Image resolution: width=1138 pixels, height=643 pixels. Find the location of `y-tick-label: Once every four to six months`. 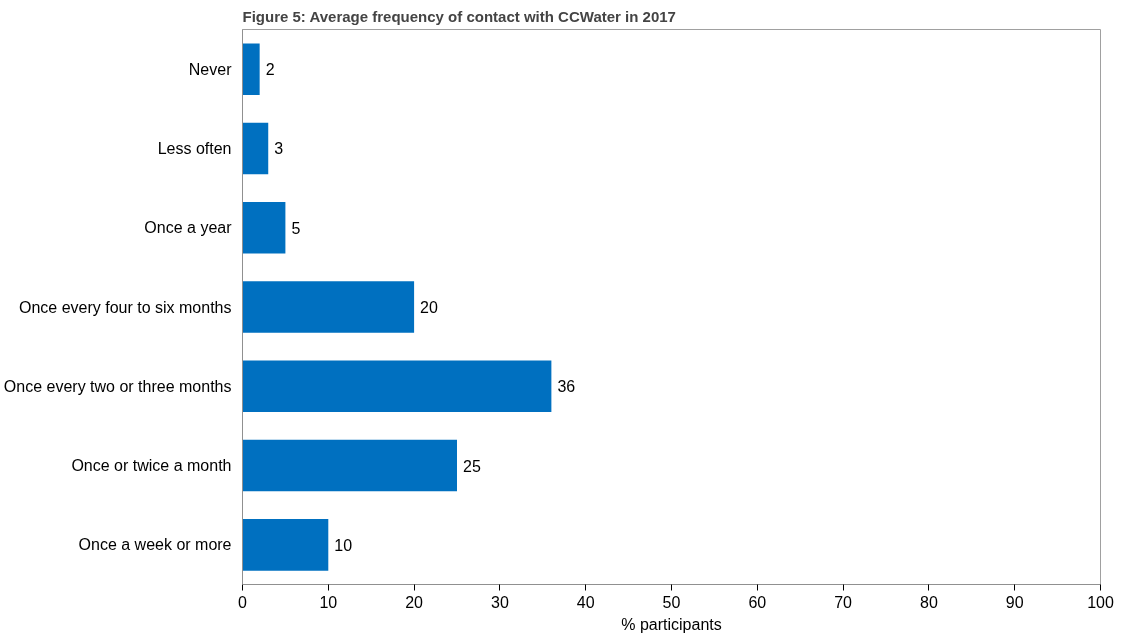

y-tick-label: Once every four to six months is located at coordinates (125, 307).